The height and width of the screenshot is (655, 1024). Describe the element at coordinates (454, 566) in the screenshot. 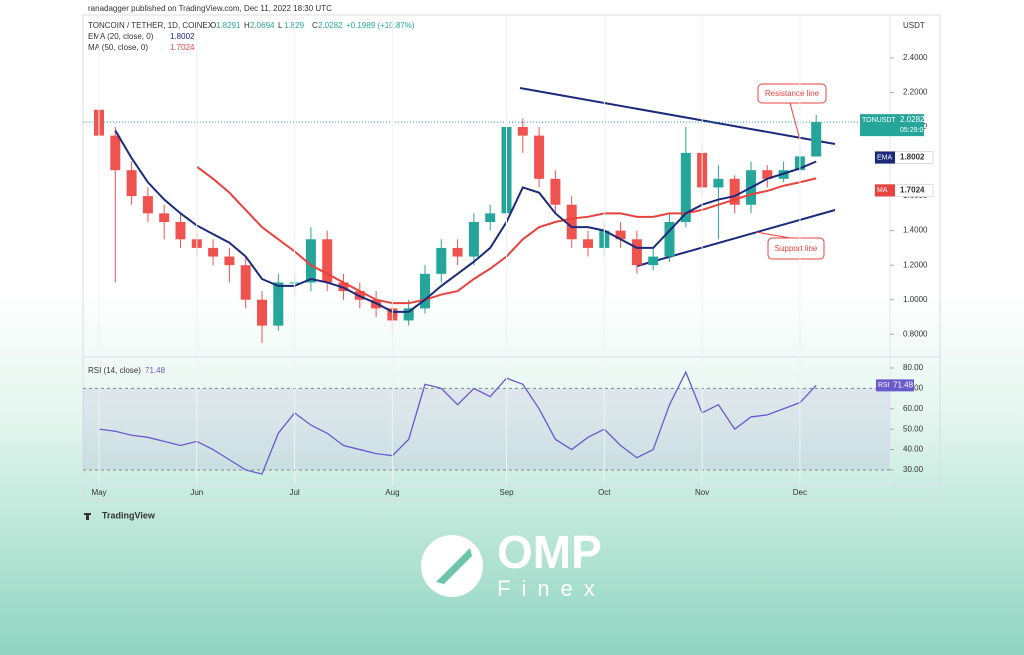

I see `logo-slash` at that location.